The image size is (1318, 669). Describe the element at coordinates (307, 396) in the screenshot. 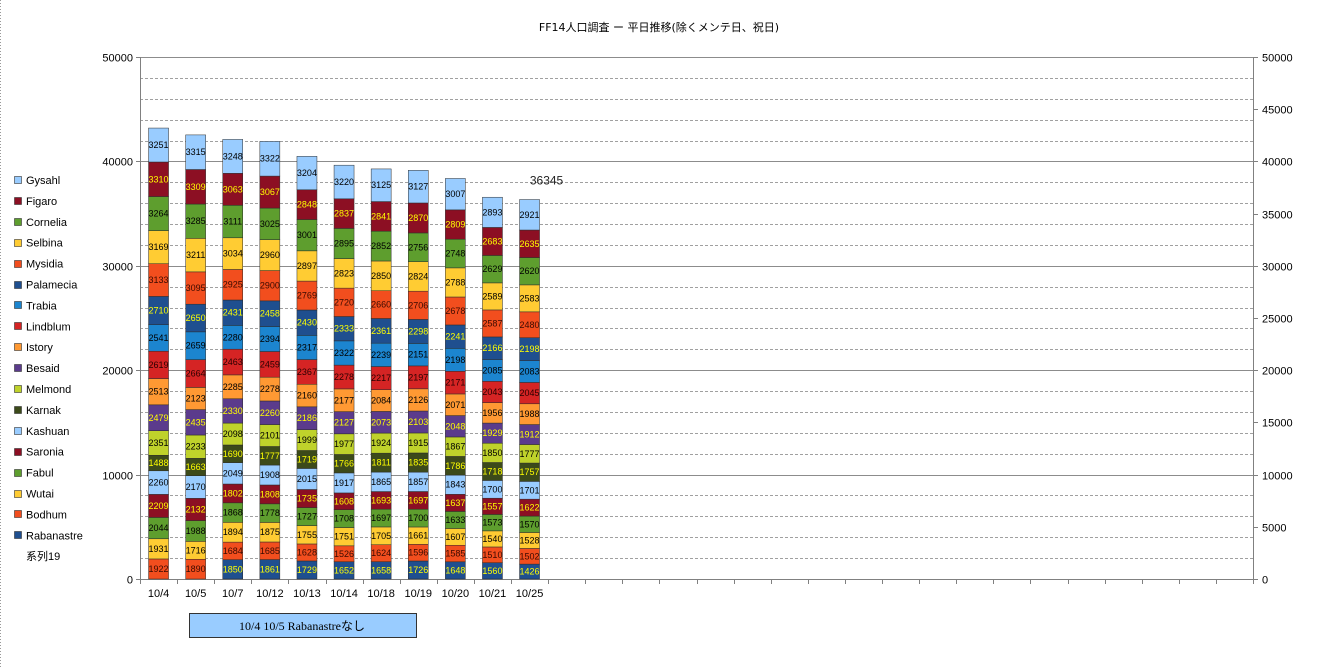

I see `data-label-istory: 2160` at that location.